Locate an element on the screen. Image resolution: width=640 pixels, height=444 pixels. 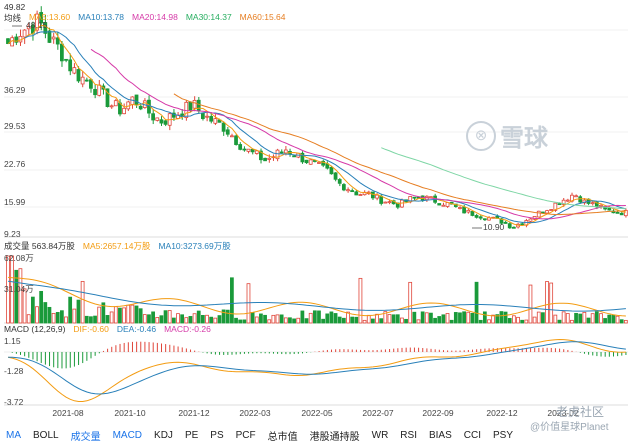
top-value: 49.82 is located at coordinates (15, 7).